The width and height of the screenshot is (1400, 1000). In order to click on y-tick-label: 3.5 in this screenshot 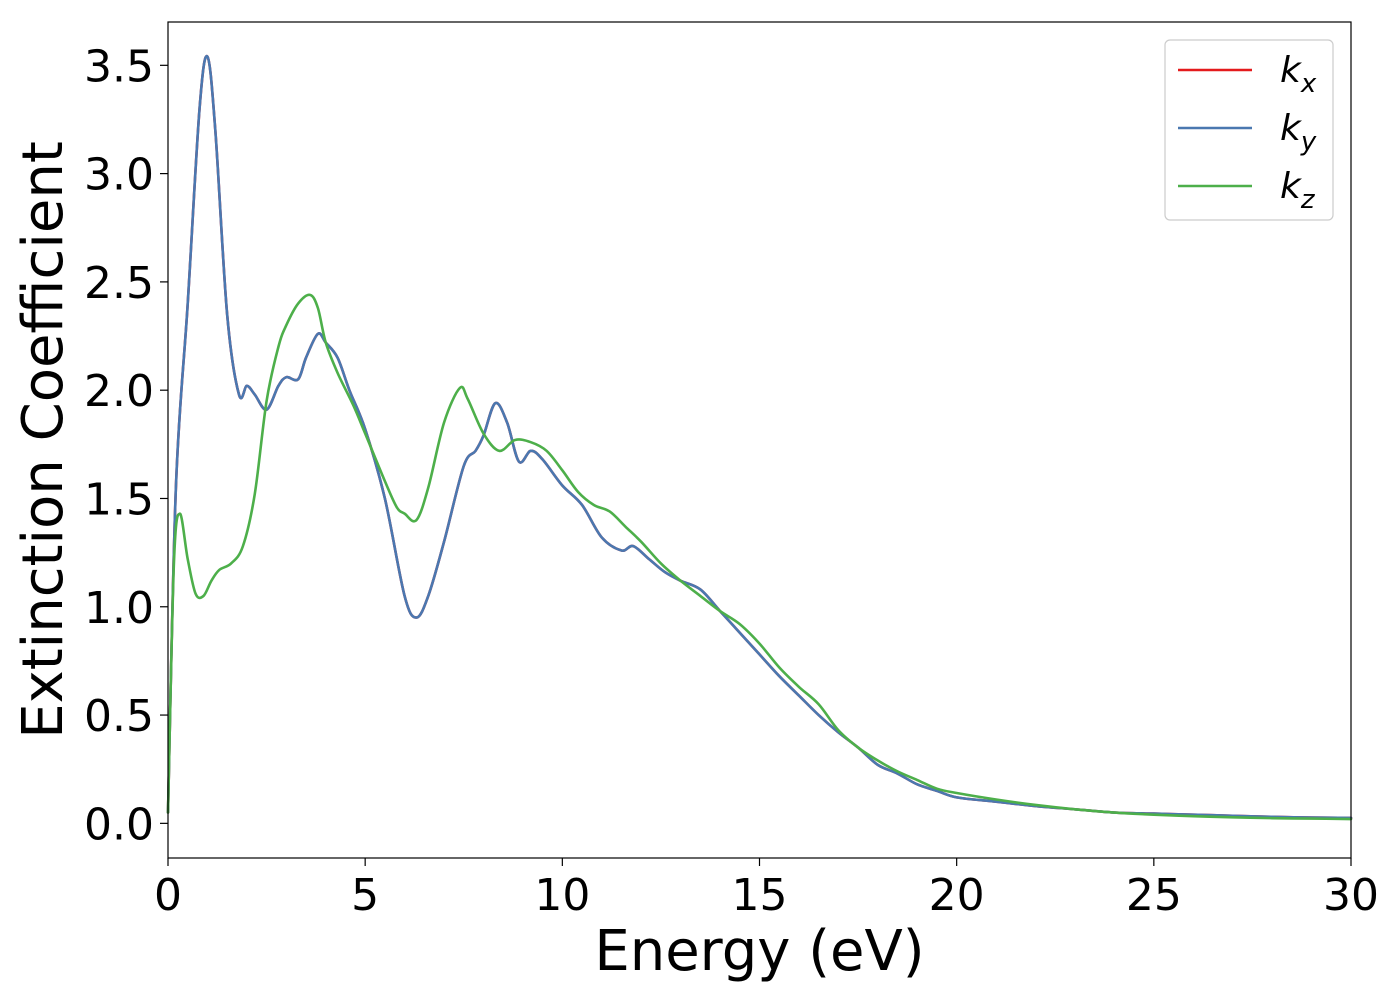, I will do `click(119, 66)`.